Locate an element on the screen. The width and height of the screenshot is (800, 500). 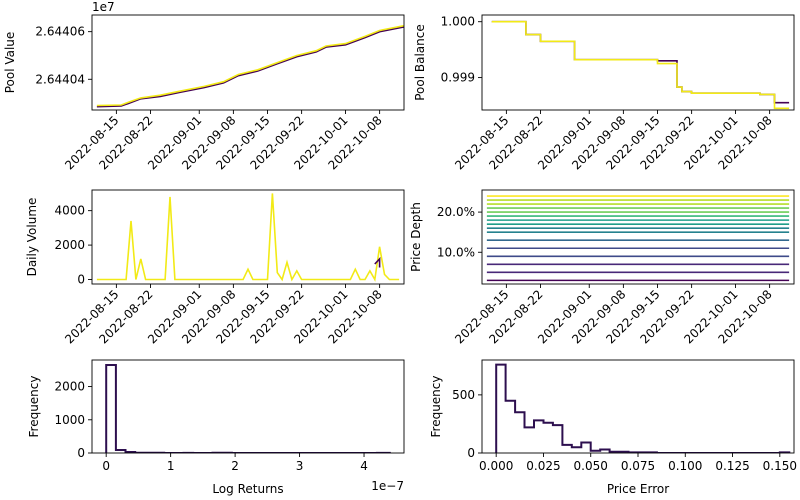
x-tick-label: 0.000 is located at coordinates (496, 466).